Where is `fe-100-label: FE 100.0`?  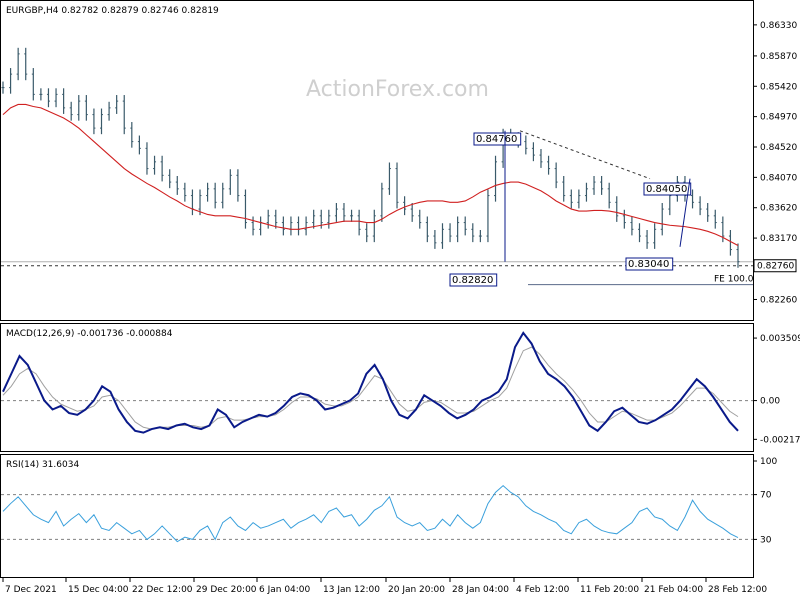 fe-100-label: FE 100.0 is located at coordinates (734, 280).